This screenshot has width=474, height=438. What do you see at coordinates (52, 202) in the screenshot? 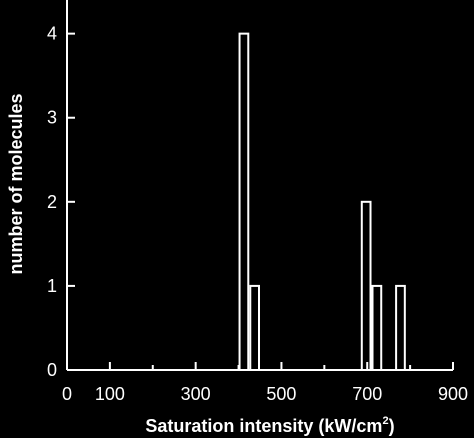
I see `y-tick-label: 2` at bounding box center [52, 202].